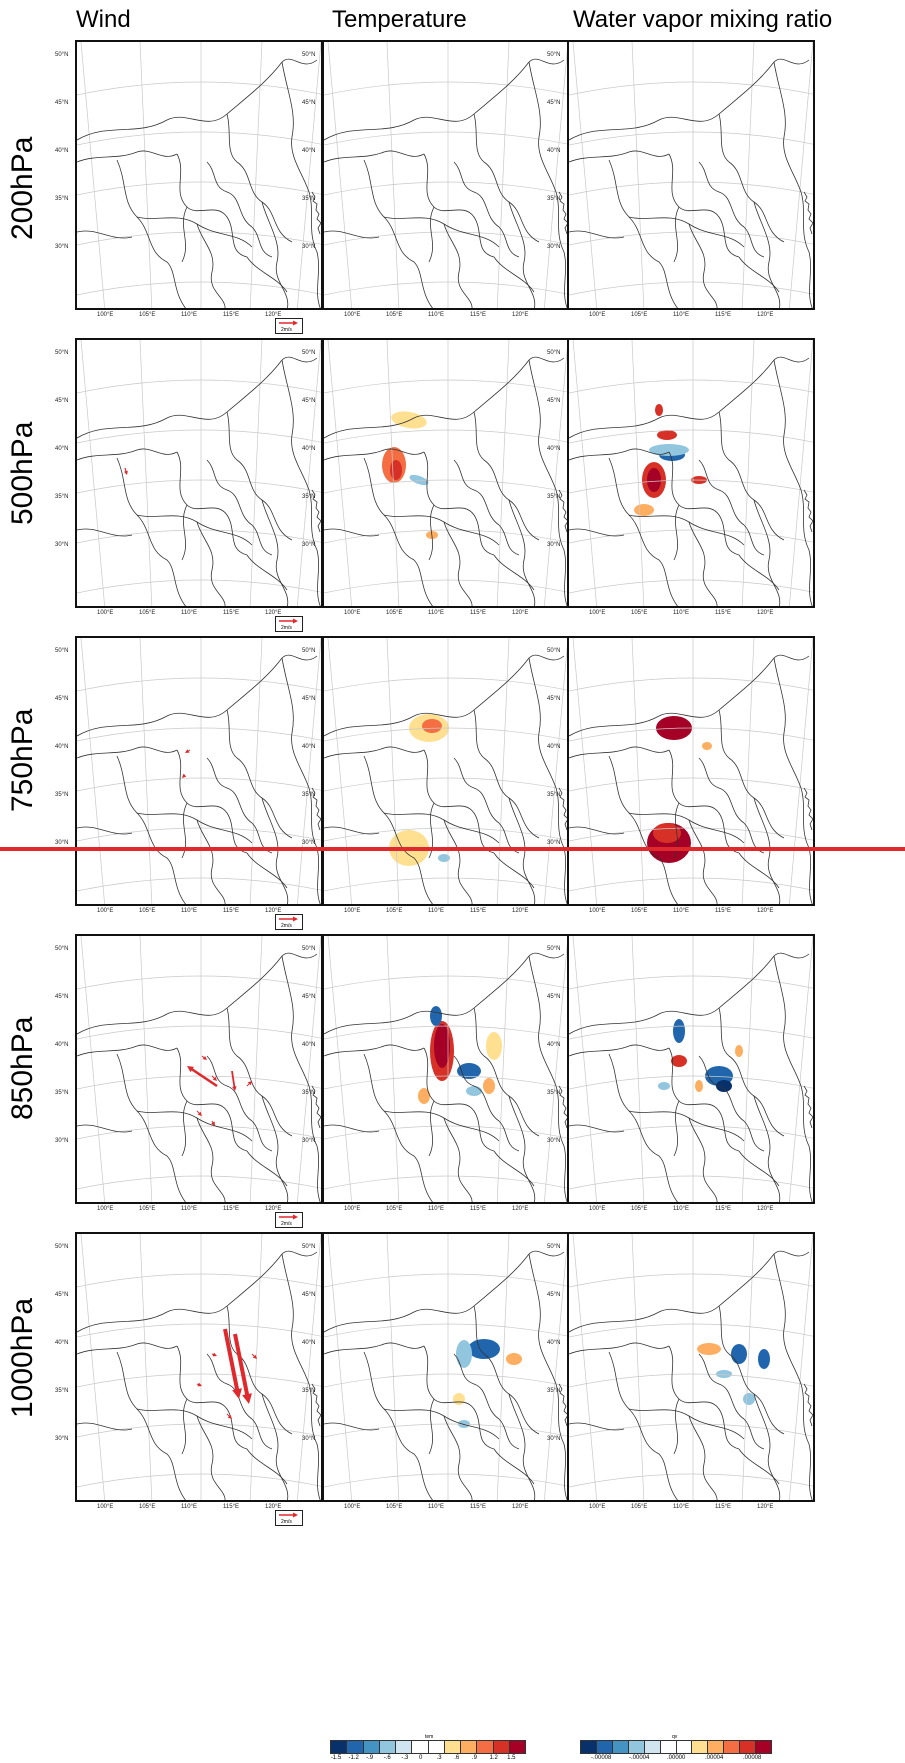 Image resolution: width=905 pixels, height=1763 pixels. What do you see at coordinates (289, 326) in the screenshot?
I see `wind-reference-vector: 2m/s` at bounding box center [289, 326].